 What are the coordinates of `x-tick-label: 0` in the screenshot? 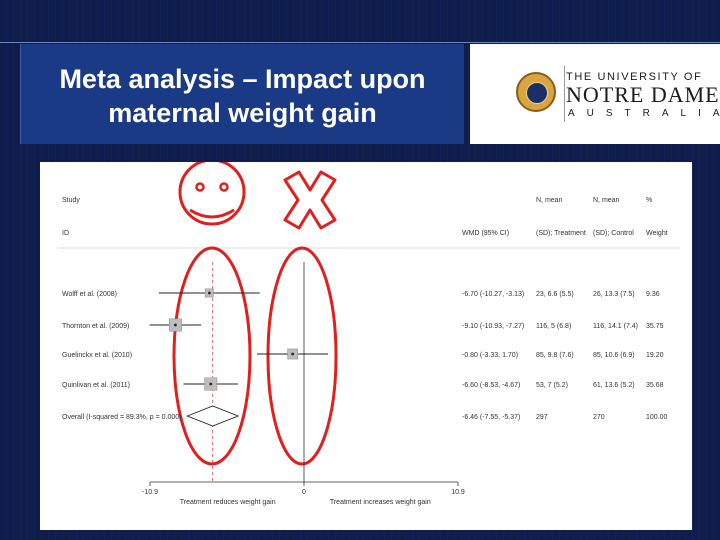 It's located at (304, 492).